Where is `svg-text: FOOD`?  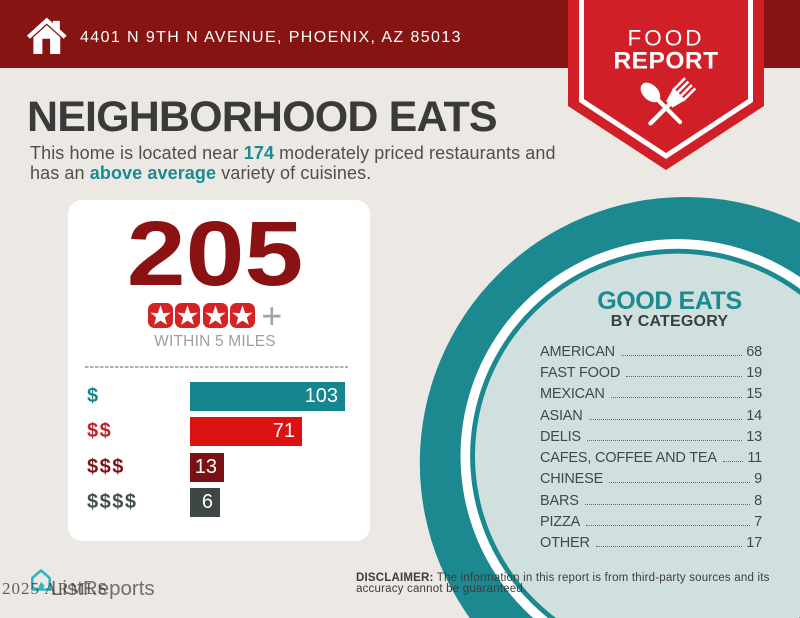
svg-text: FOOD is located at coordinates (666, 38).